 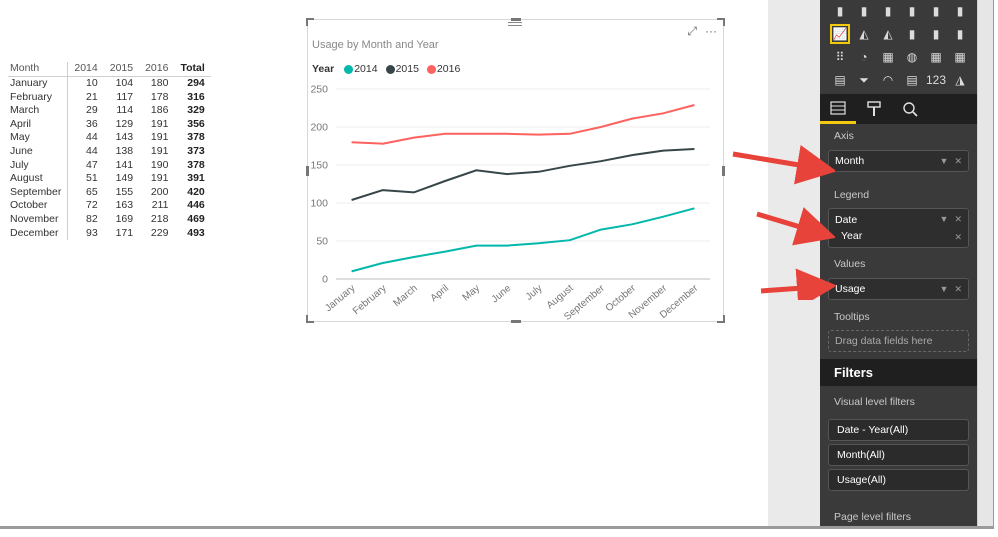 I want to click on paint-roller-icon, so click(x=874, y=108).